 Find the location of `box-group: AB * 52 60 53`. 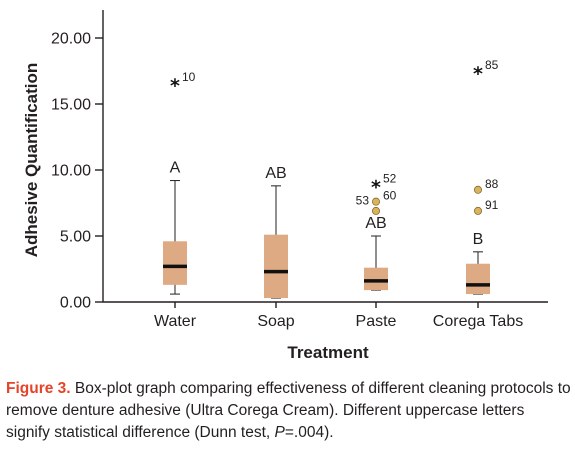

box-group: AB * 52 60 53 is located at coordinates (376, 231).